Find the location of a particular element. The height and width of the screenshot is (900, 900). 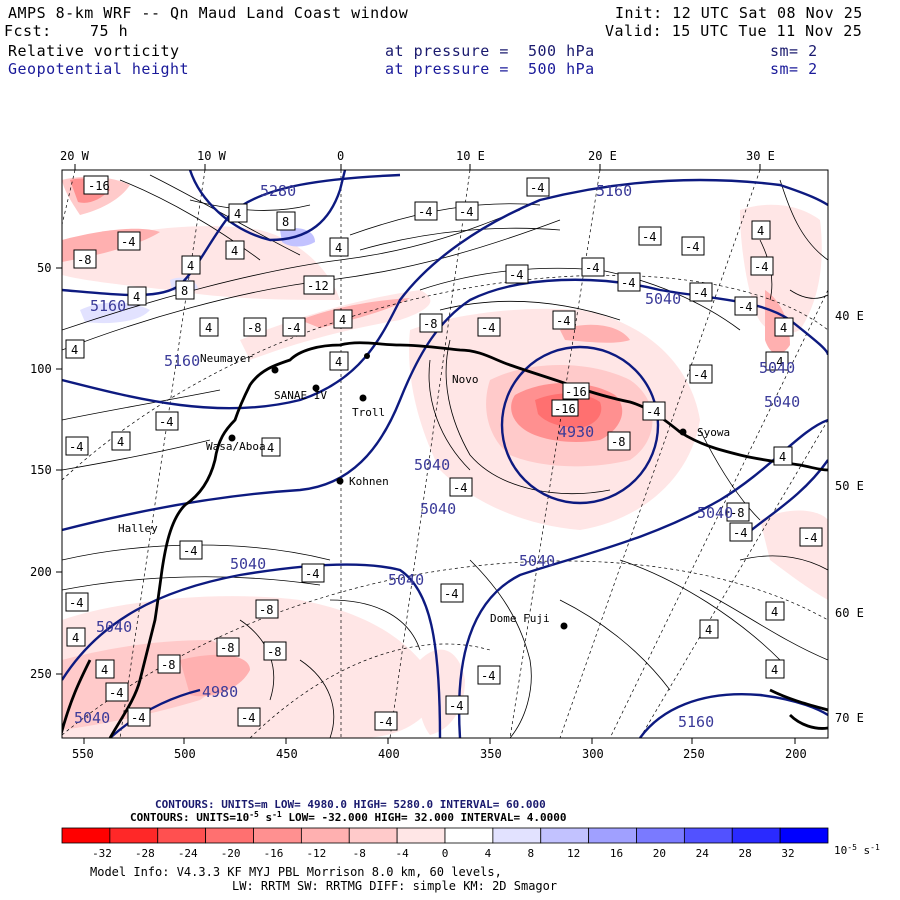

bottom-axis-label: 450 is located at coordinates (287, 754).